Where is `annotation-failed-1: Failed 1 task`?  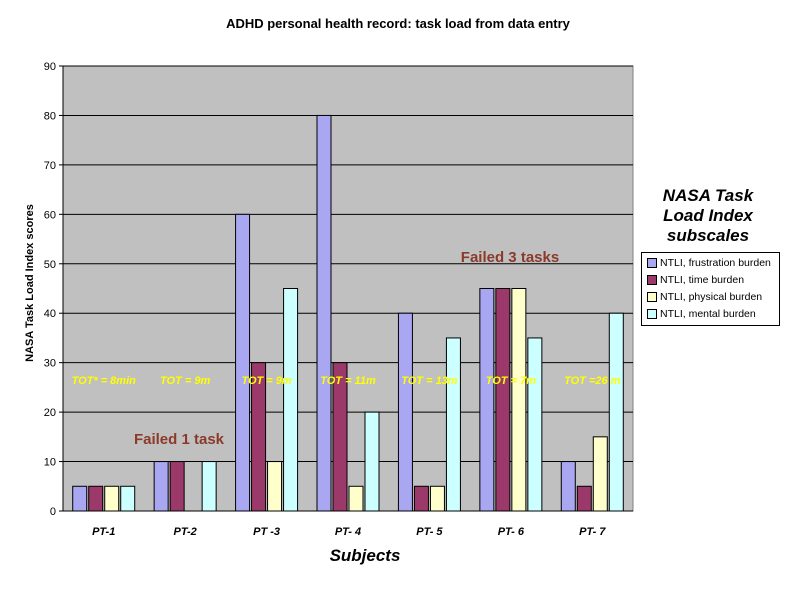 annotation-failed-1: Failed 1 task is located at coordinates (179, 439).